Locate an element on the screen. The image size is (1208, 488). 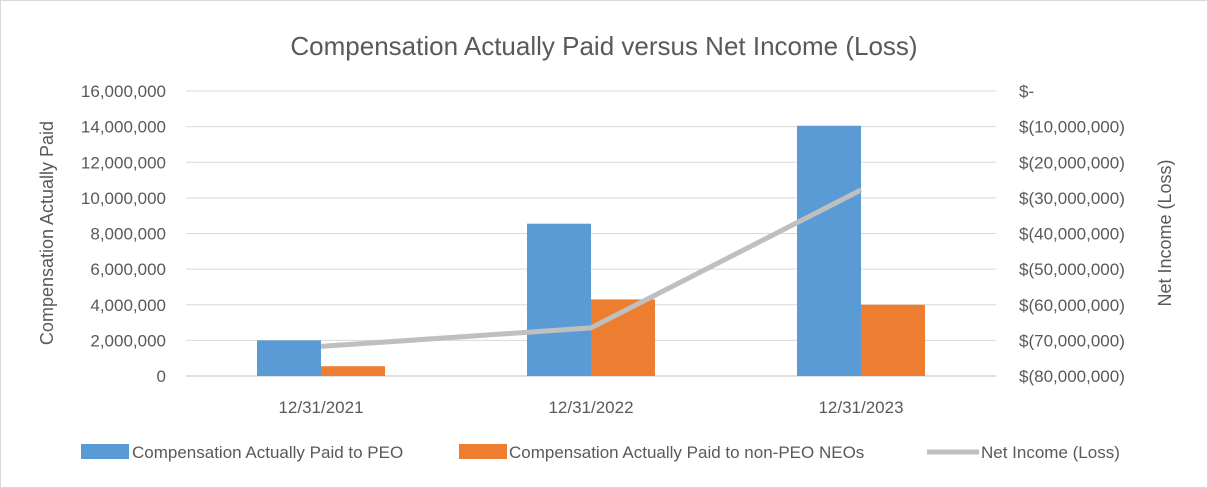
y2-tick-label: $(50,000,000) is located at coordinates (1072, 269).